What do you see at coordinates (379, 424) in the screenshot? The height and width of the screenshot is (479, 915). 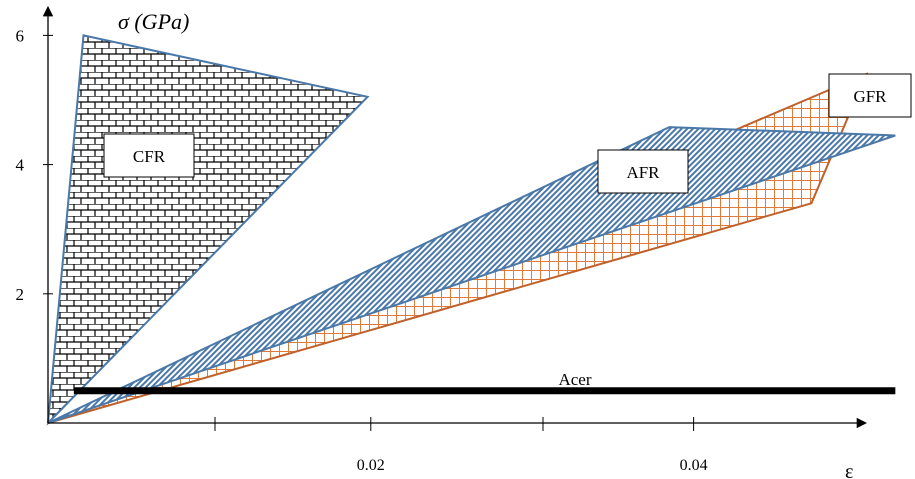 I see `x-axis-minor-ticks` at bounding box center [379, 424].